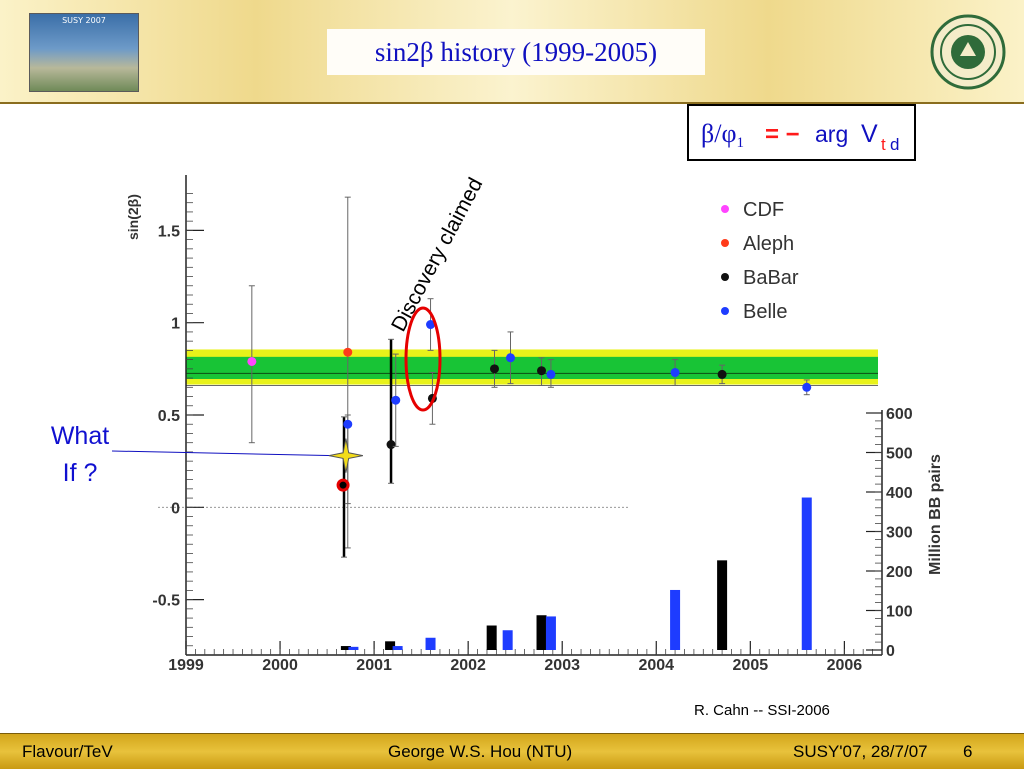 Image resolution: width=1024 pixels, height=769 pixels. I want to click on band-inner, so click(532, 367).